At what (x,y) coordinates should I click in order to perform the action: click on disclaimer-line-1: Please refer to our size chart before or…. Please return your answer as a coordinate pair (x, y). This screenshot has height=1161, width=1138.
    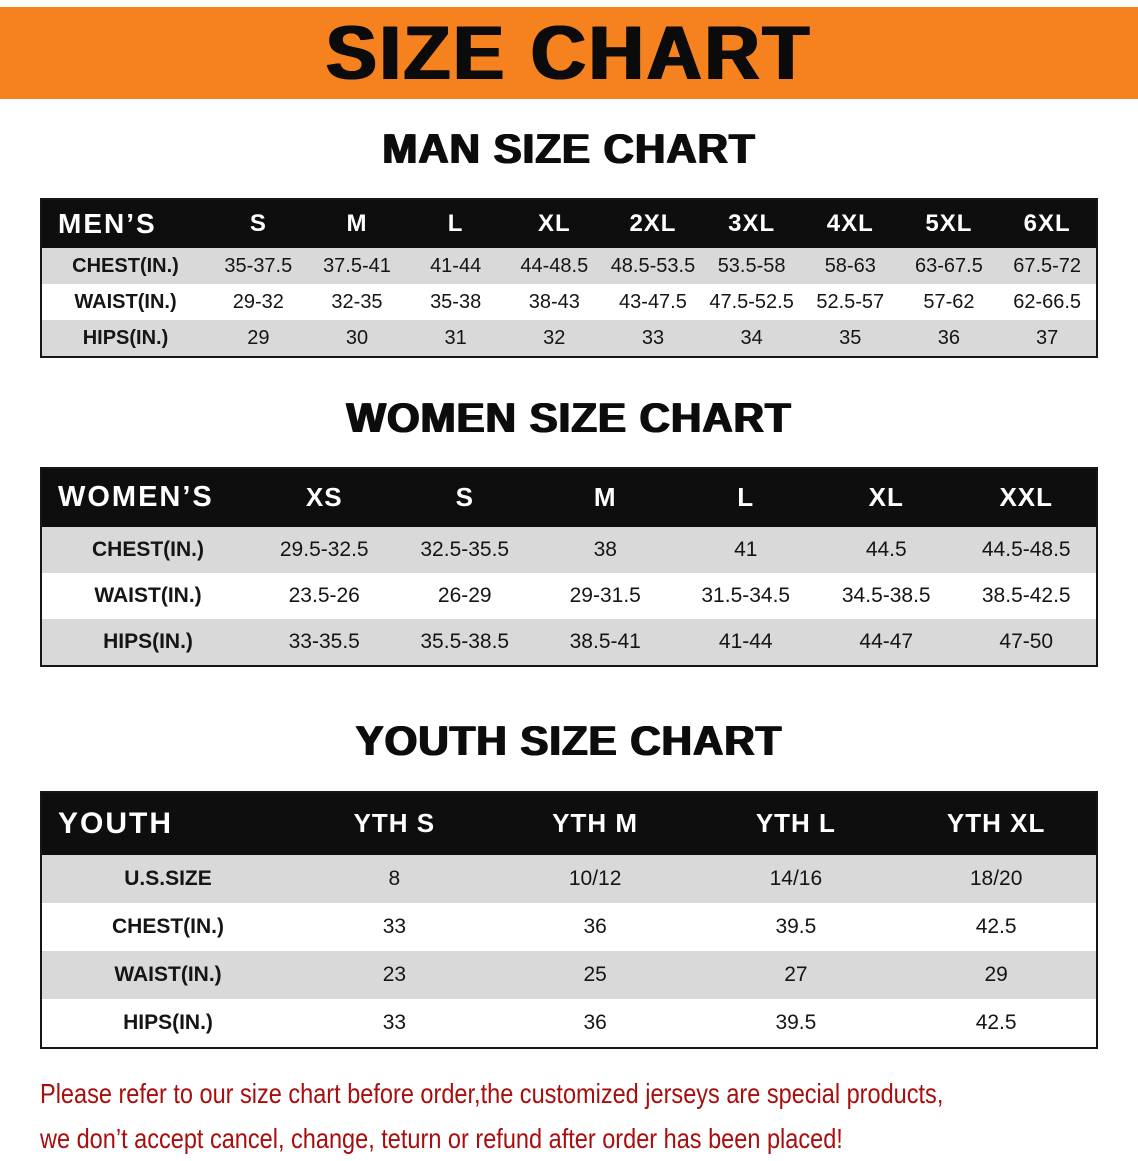
    Looking at the image, I should click on (492, 1093).